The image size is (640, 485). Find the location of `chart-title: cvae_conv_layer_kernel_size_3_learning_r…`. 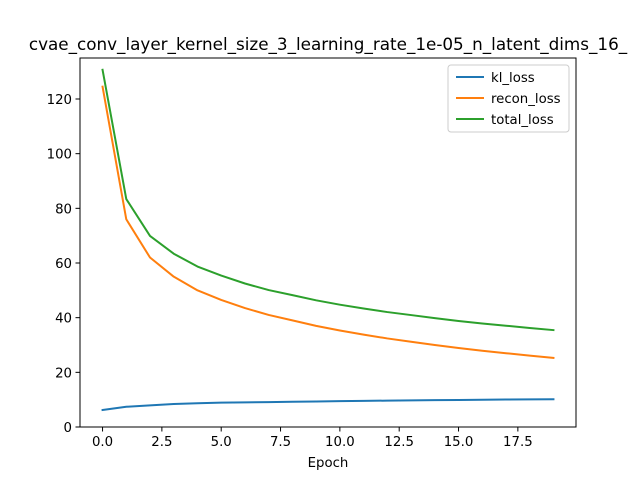

chart-title: cvae_conv_layer_kernel_size_3_learning_r… is located at coordinates (328, 44).